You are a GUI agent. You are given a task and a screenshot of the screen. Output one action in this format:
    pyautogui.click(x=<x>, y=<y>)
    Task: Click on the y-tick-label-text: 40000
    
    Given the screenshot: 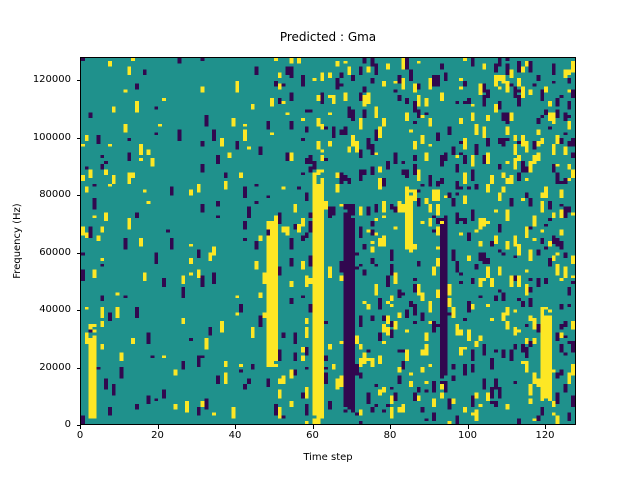 What is the action you would take?
    pyautogui.click(x=55, y=309)
    